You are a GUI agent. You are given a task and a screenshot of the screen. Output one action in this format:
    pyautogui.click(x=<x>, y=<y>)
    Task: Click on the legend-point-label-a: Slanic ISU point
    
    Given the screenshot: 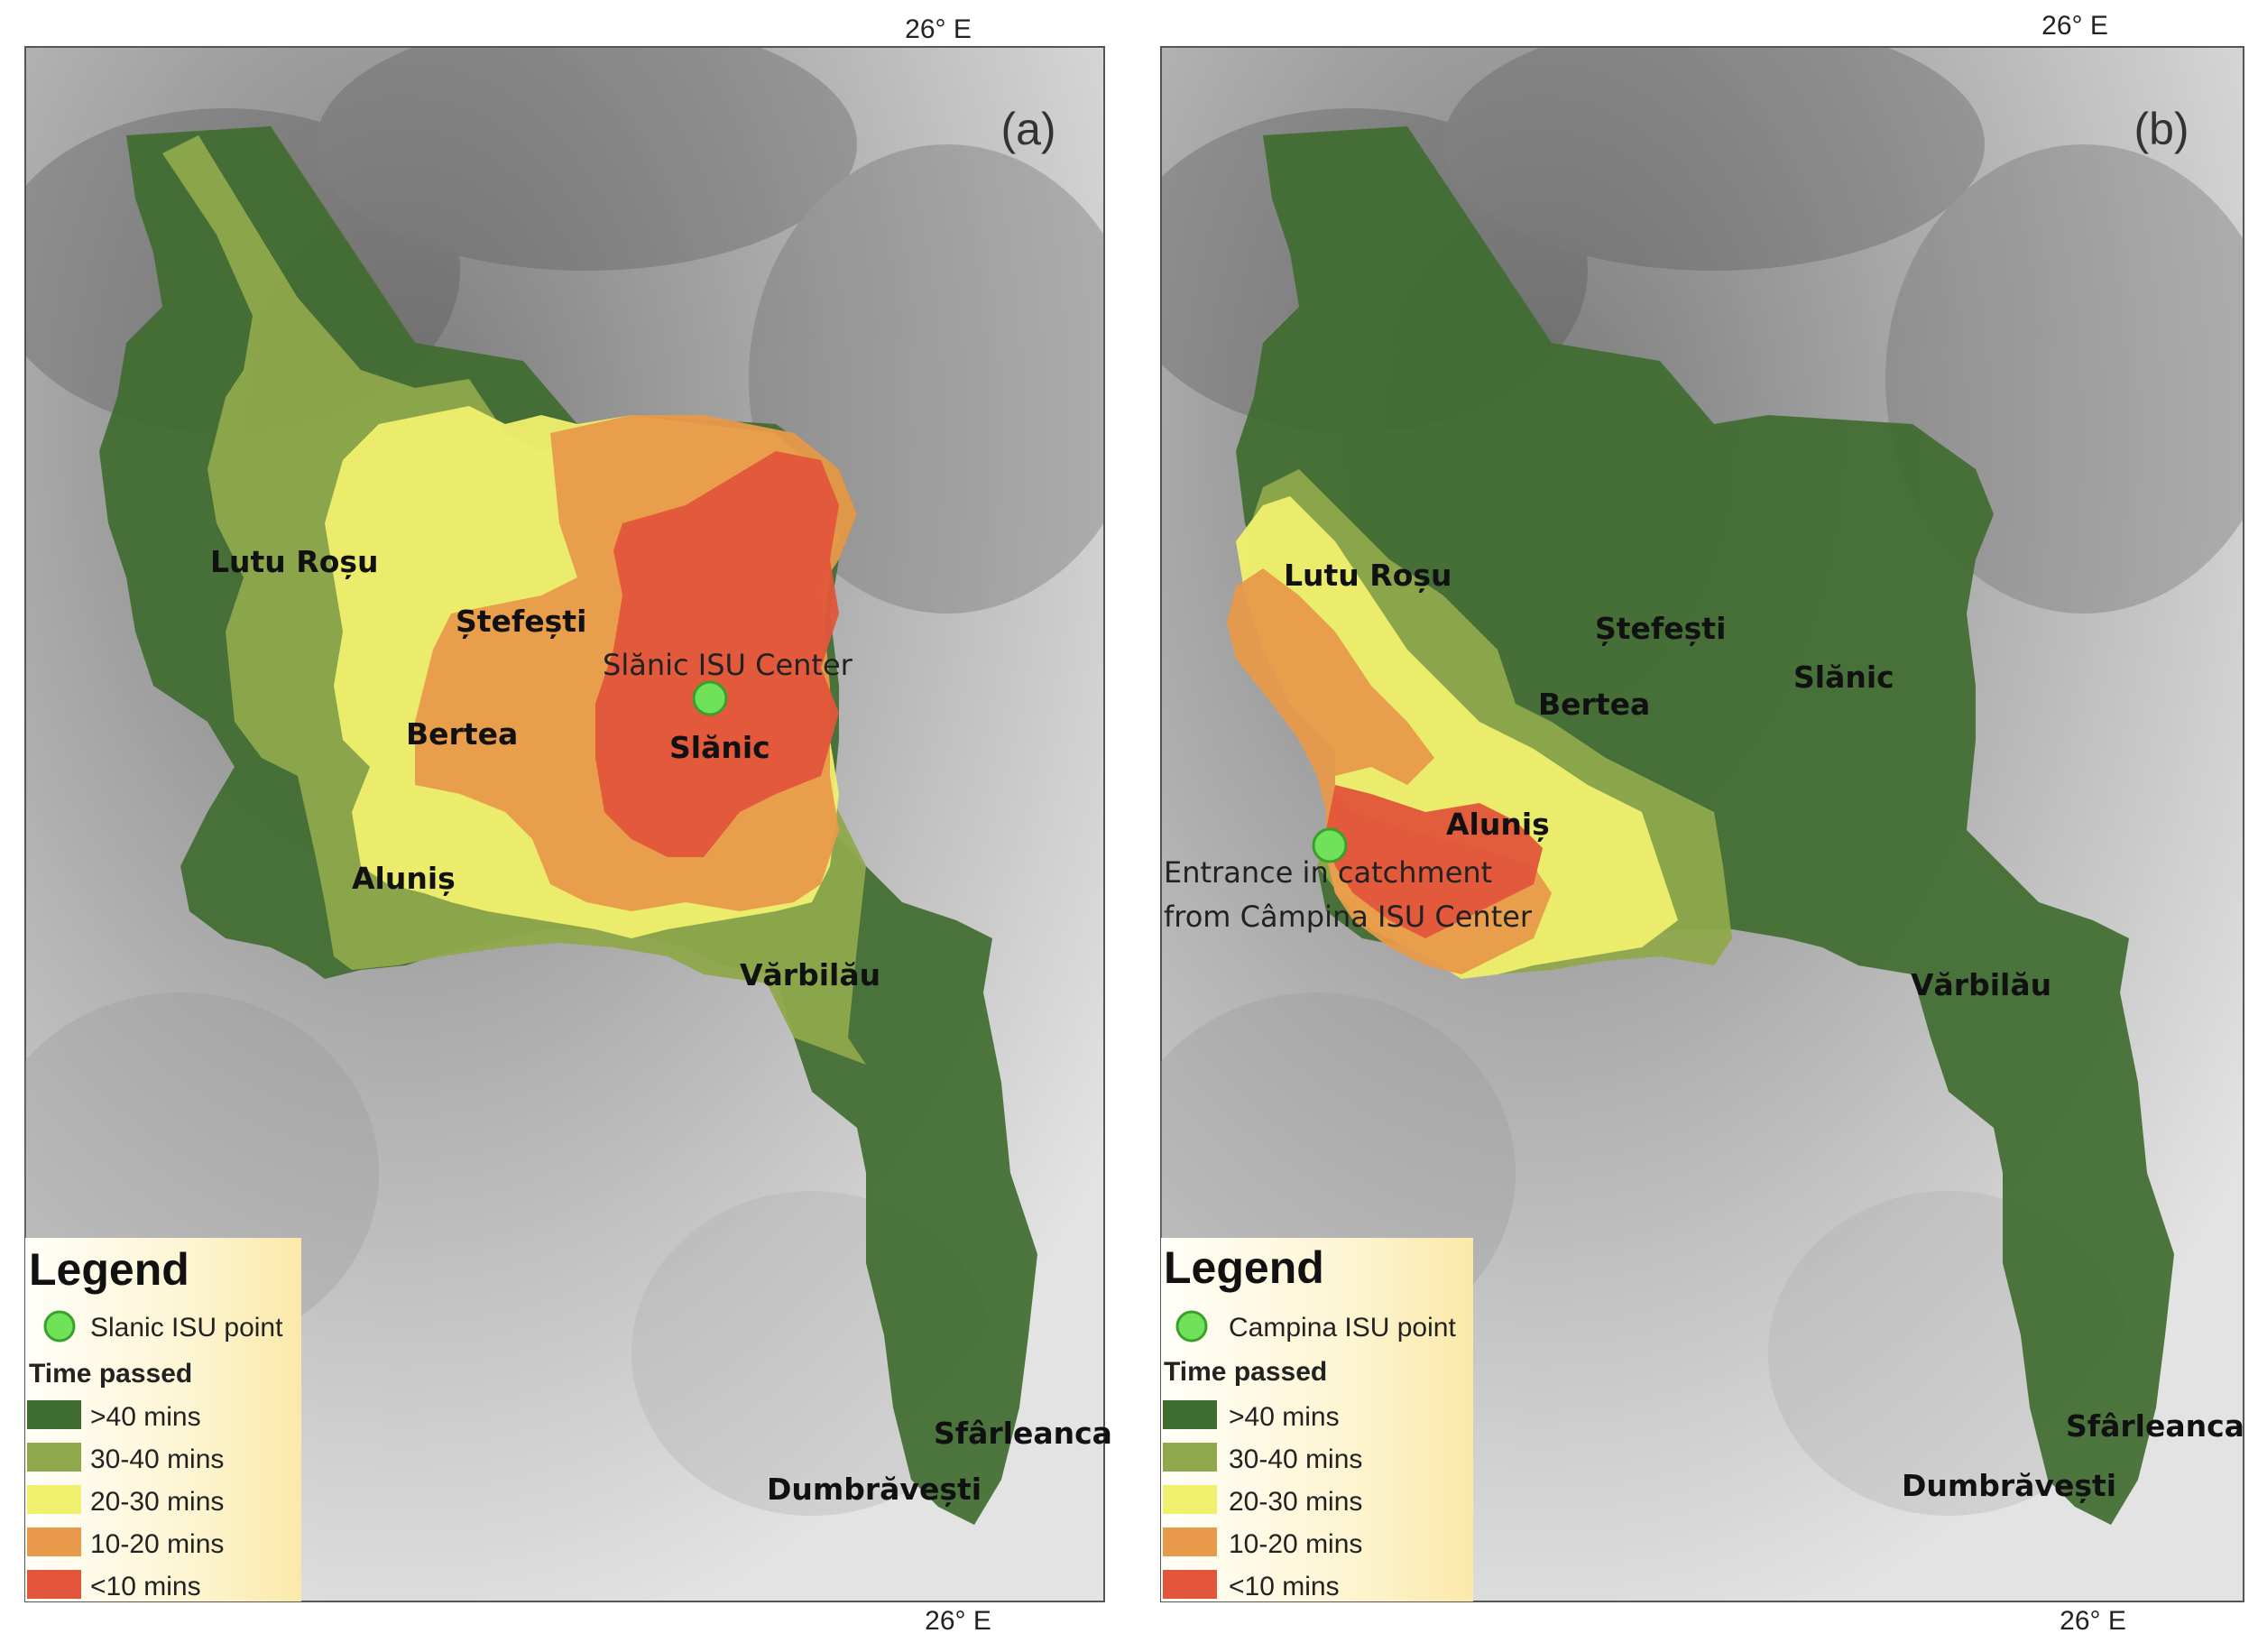 What is the action you would take?
    pyautogui.click(x=186, y=1328)
    